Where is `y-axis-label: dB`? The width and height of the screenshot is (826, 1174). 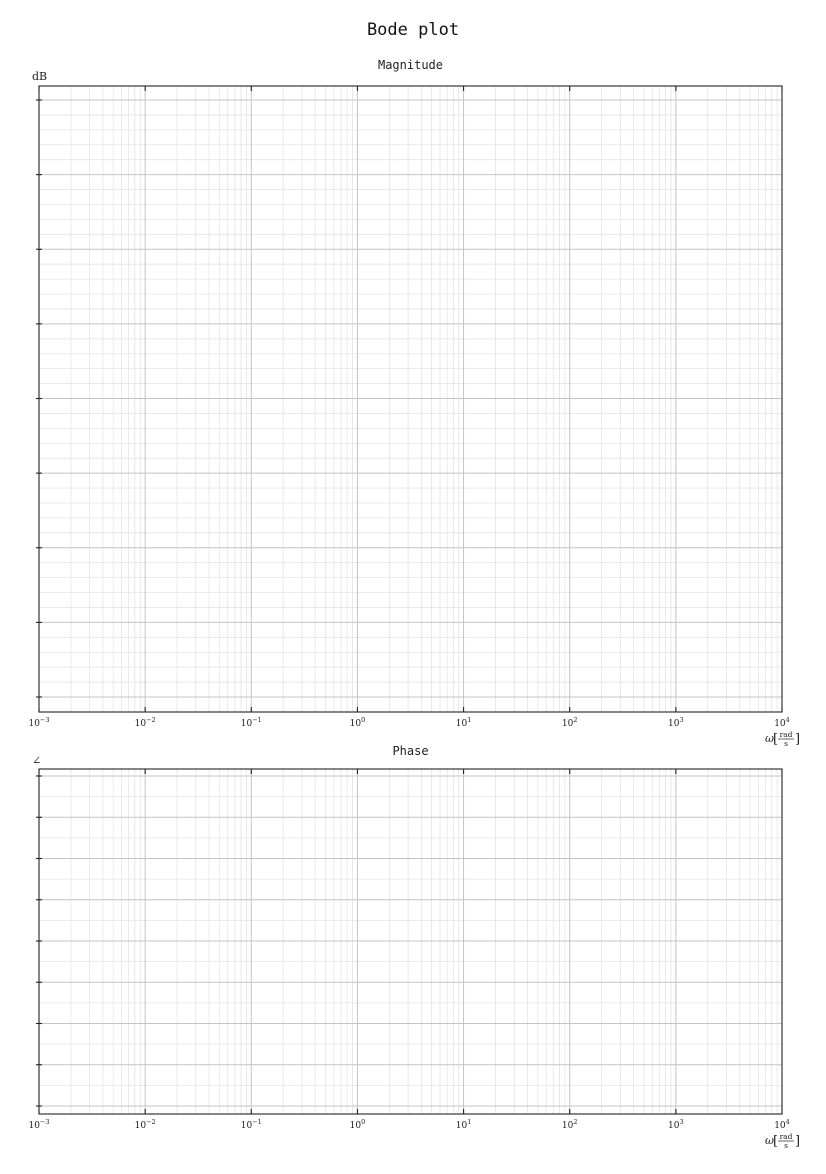
y-axis-label: dB is located at coordinates (39, 76).